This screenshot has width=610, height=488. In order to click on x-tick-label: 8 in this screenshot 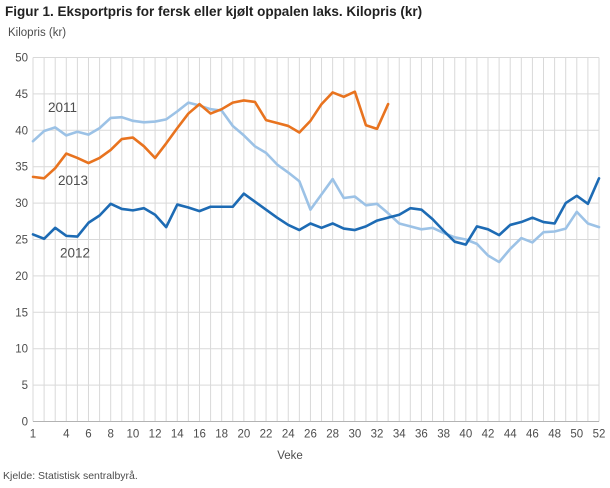, I will do `click(110, 435)`.